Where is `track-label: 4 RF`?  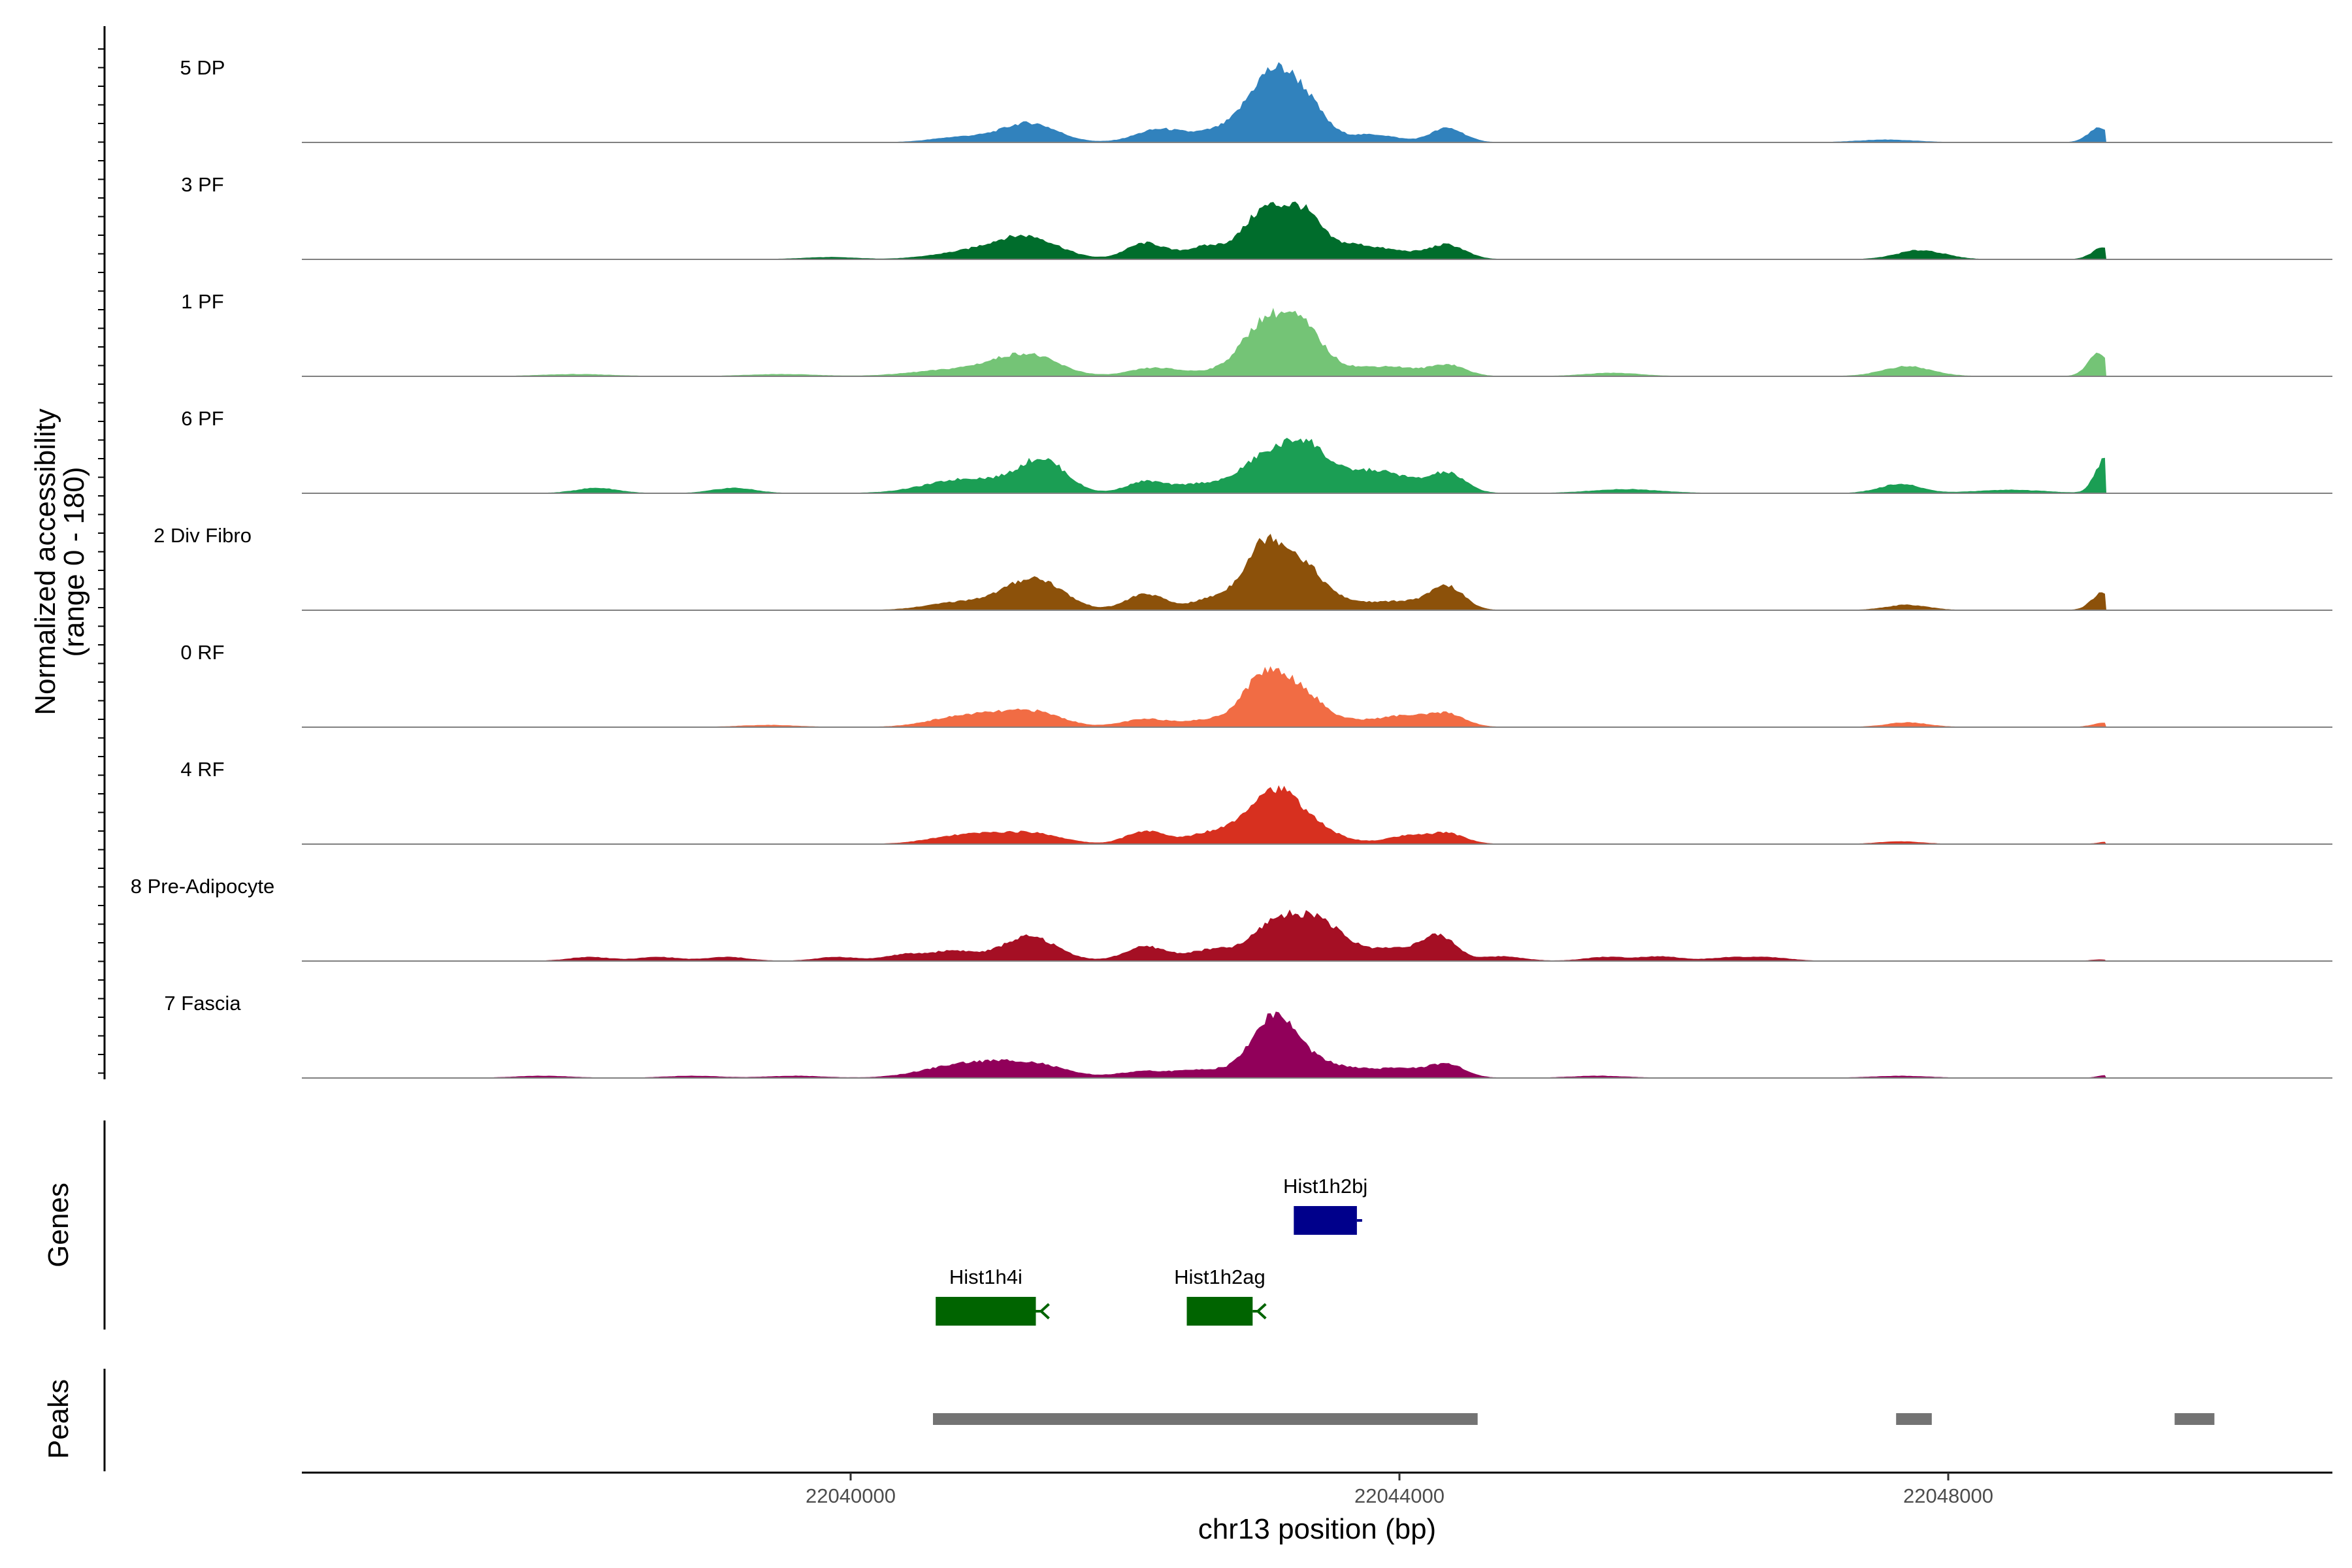
track-label: 4 RF is located at coordinates (202, 769).